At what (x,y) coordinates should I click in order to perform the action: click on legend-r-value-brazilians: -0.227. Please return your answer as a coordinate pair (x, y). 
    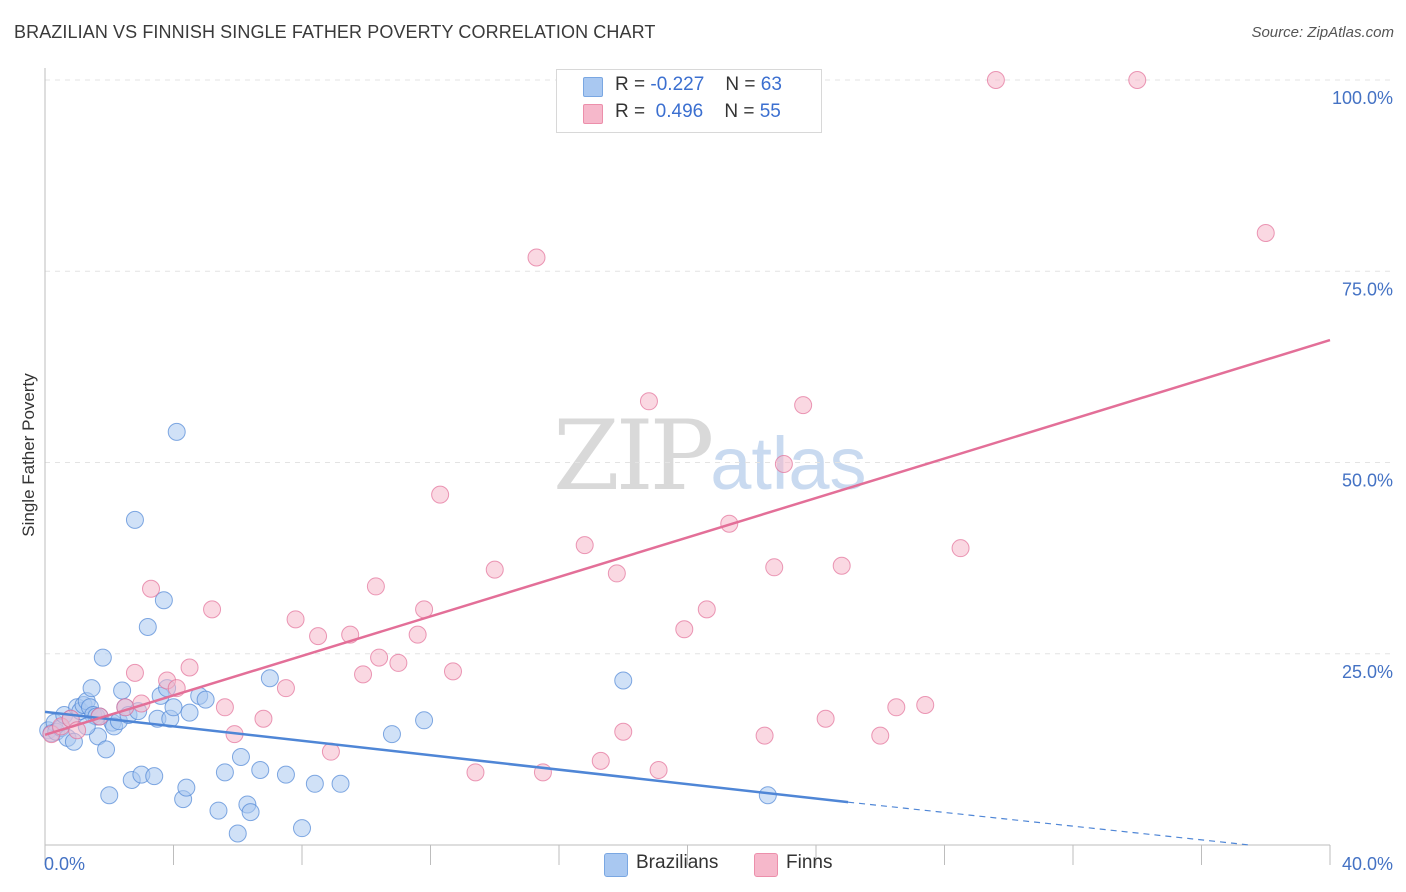
    Looking at the image, I should click on (677, 84).